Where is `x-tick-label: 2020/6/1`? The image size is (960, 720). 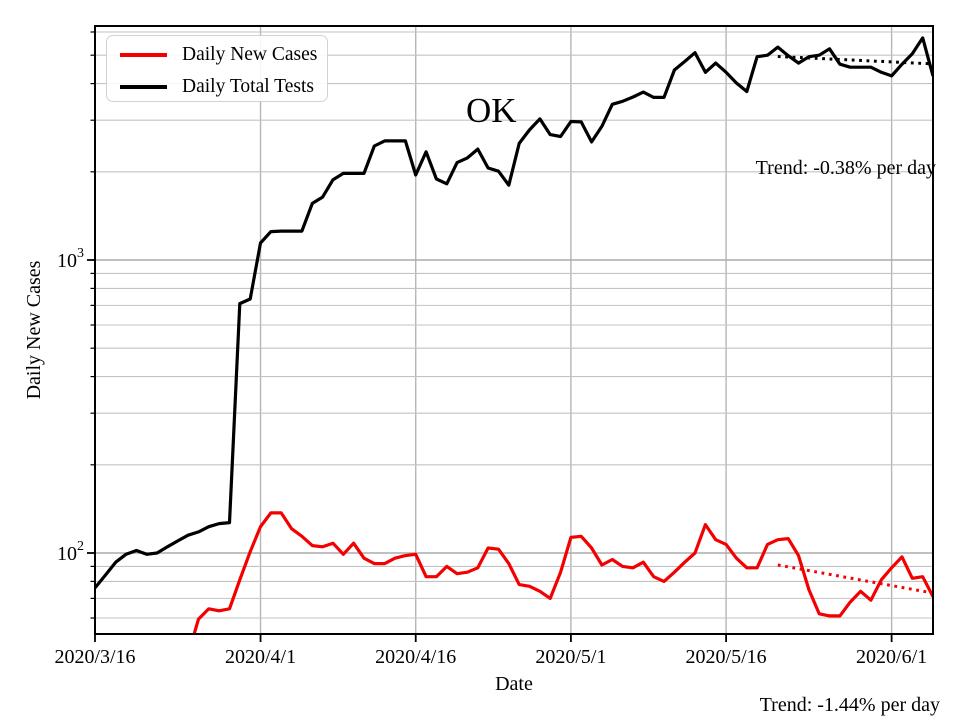 x-tick-label: 2020/6/1 is located at coordinates (891, 657).